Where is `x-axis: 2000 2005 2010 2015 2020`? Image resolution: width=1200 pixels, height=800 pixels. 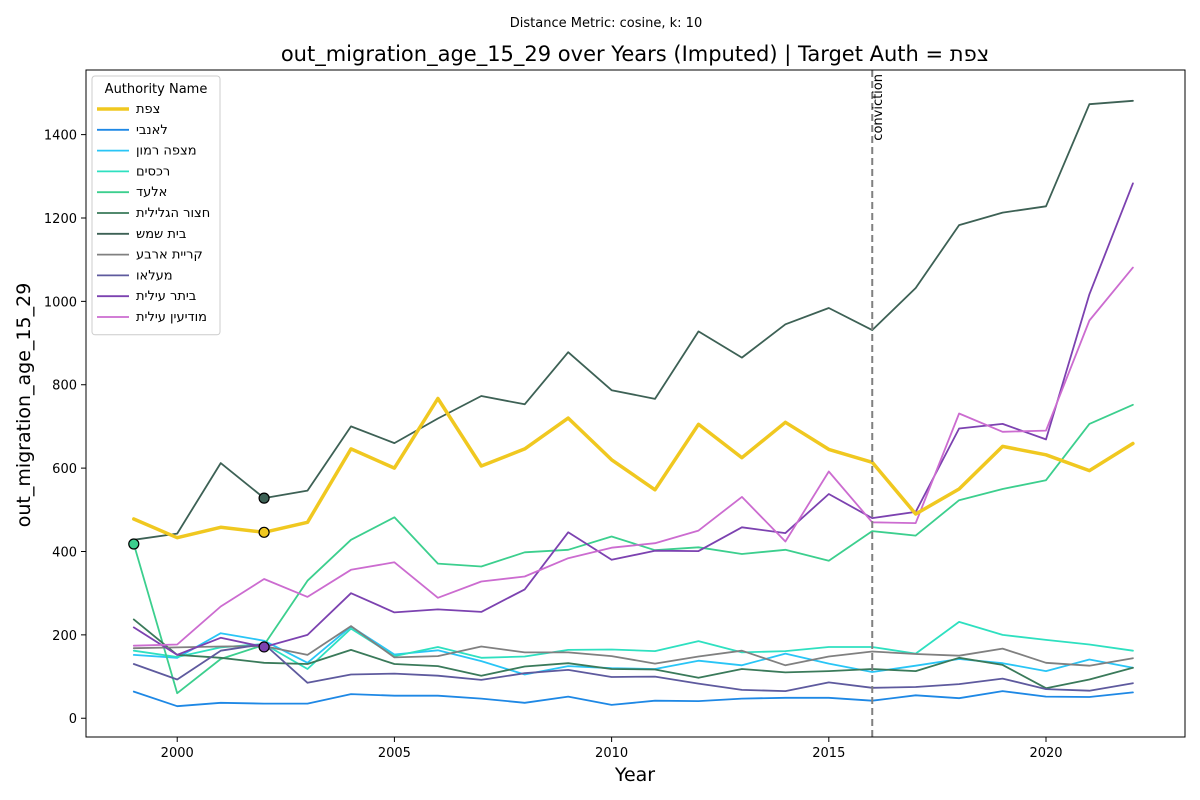 x-axis: 2000 2005 2010 2015 2020 is located at coordinates (612, 749).